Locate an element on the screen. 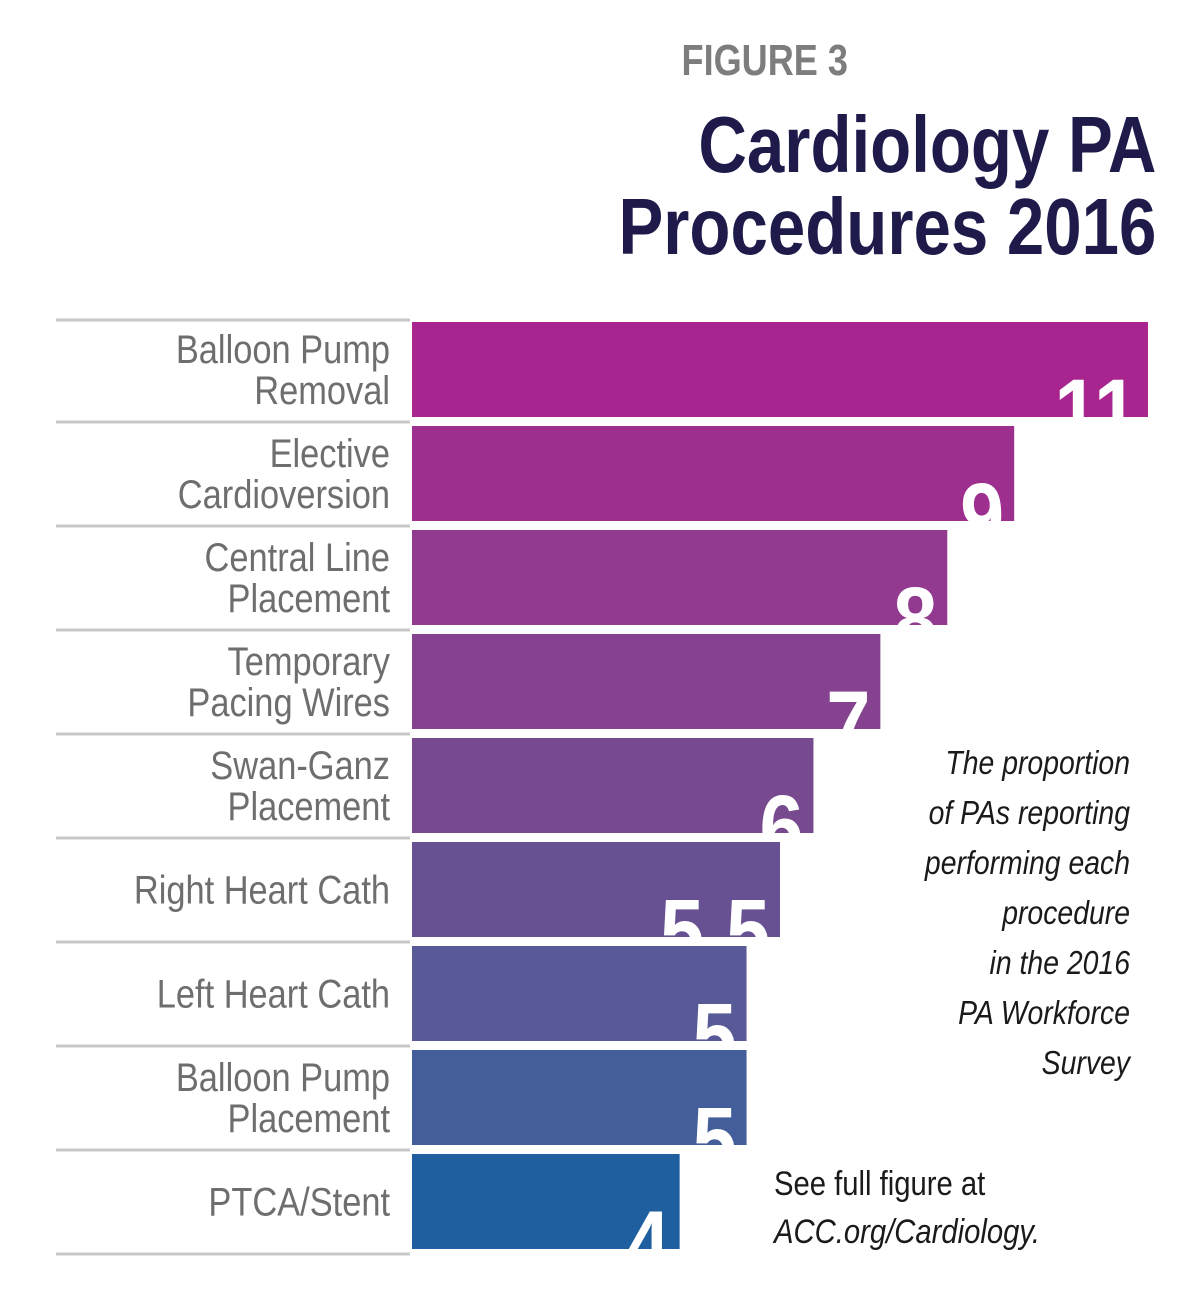 The width and height of the screenshot is (1200, 1298). category-label: Temporary Pacing Wires is located at coordinates (288, 682).